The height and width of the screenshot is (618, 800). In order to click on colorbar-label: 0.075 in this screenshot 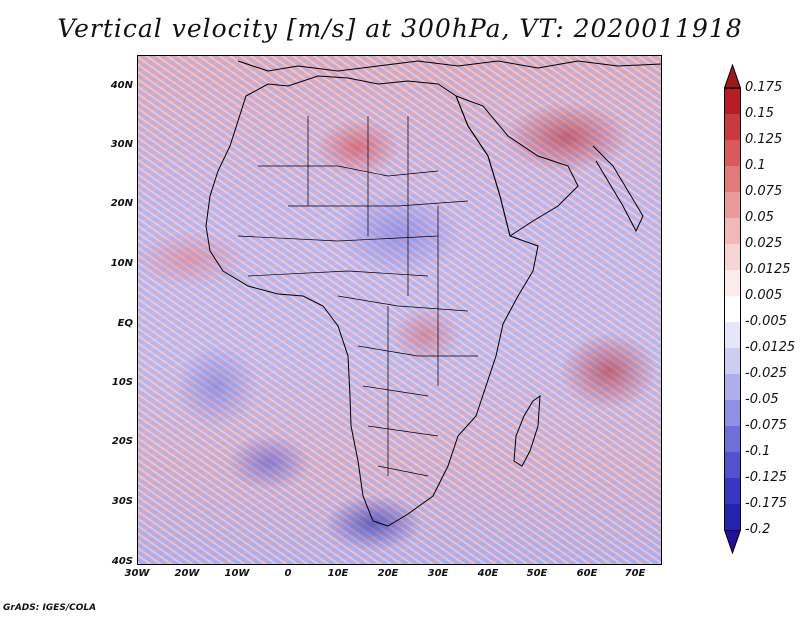, I will do `click(764, 191)`.